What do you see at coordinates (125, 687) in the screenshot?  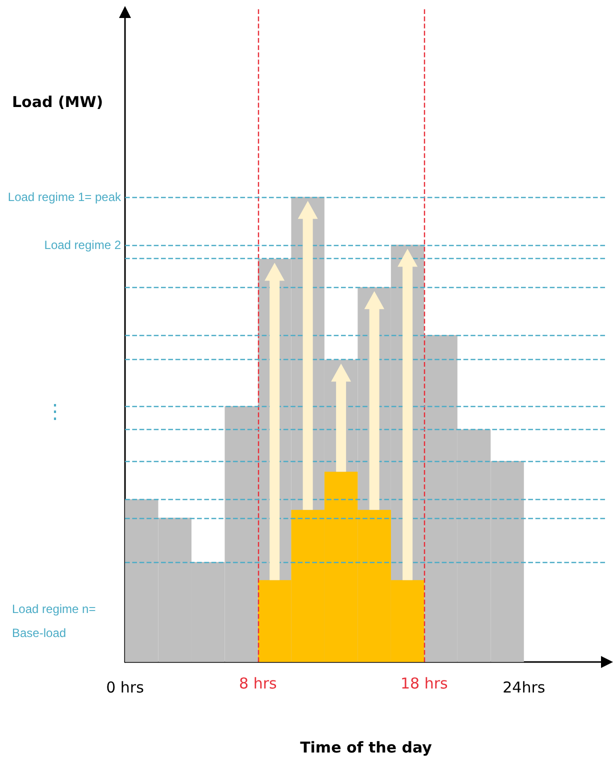 I see `x-tick-label: 0 hrs` at bounding box center [125, 687].